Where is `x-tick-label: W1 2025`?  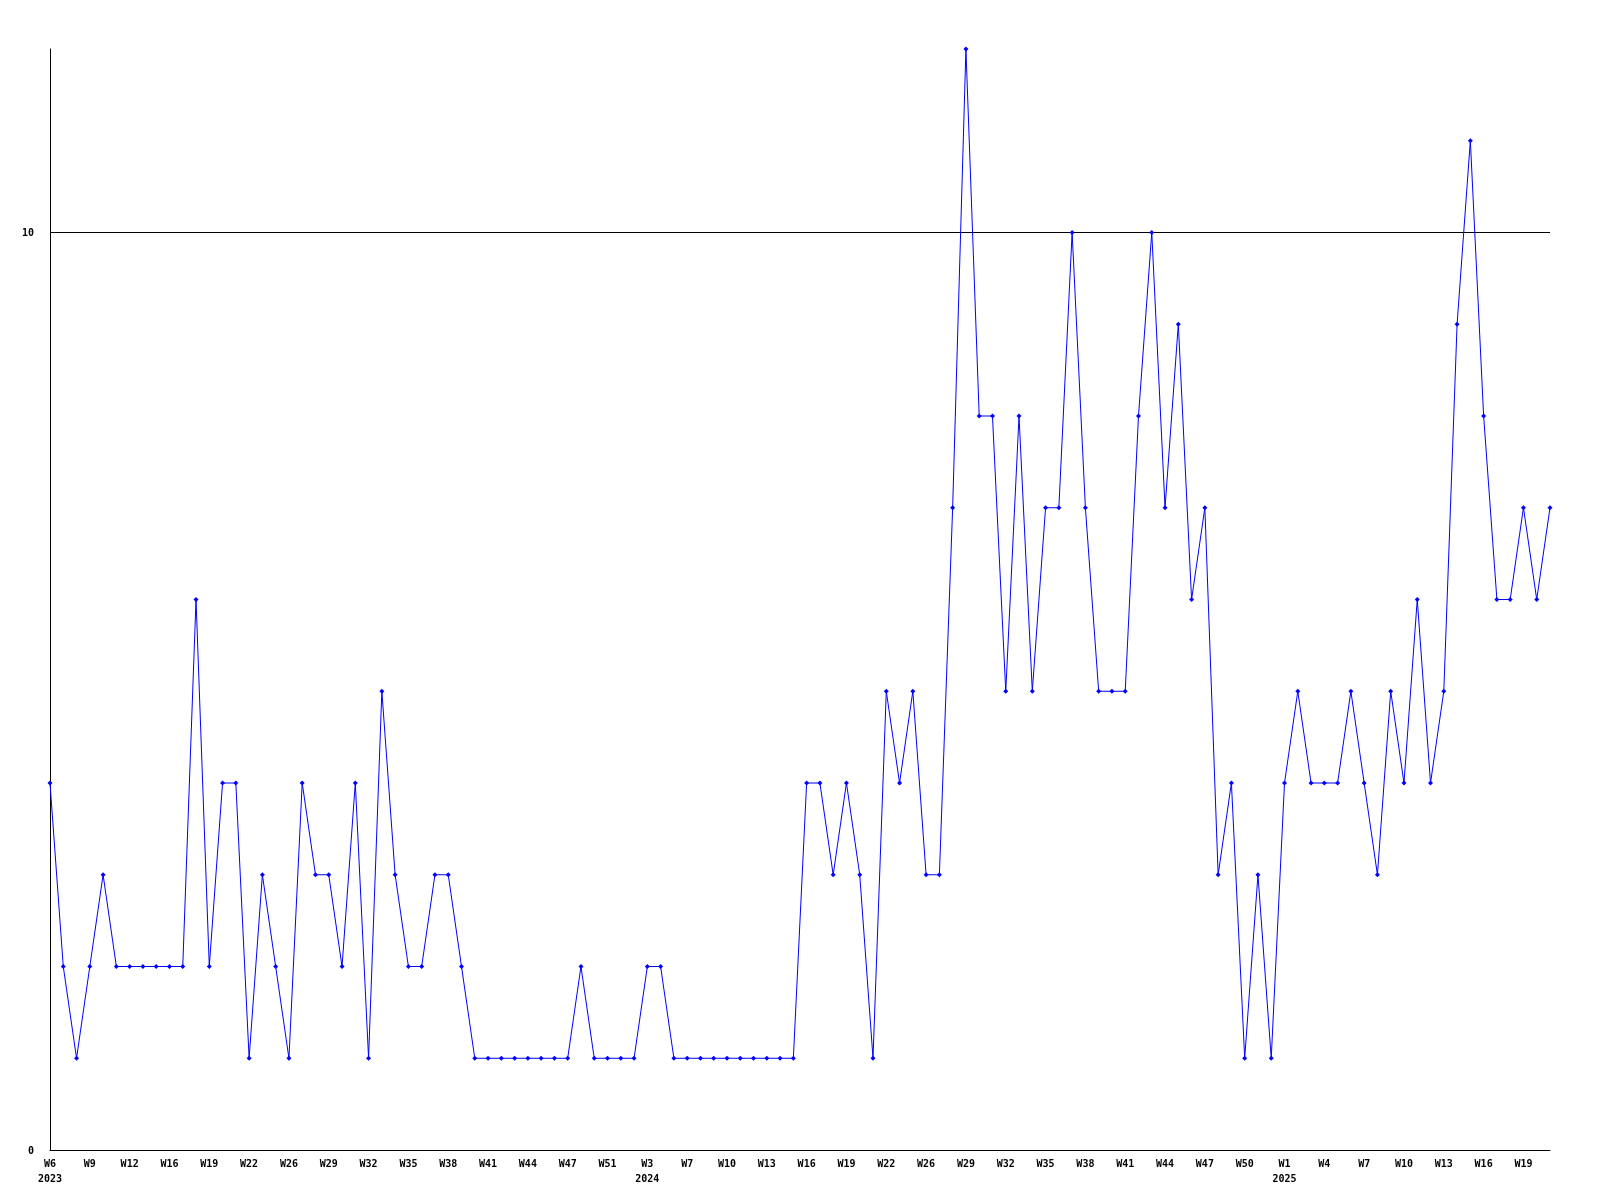
x-tick-label: W1 2025 is located at coordinates (1284, 1171).